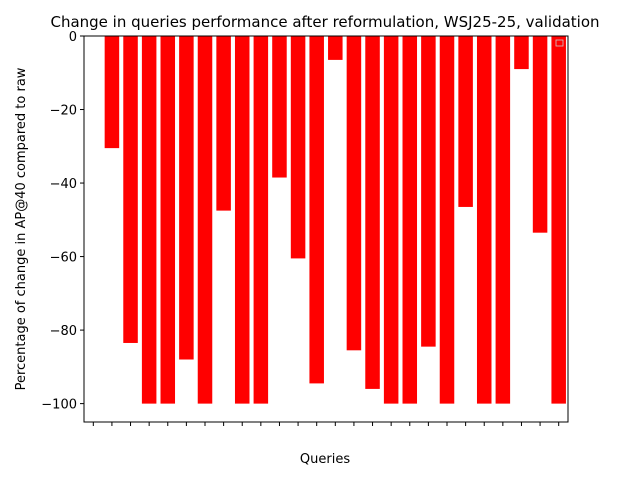 The height and width of the screenshot is (480, 640). Describe the element at coordinates (63, 184) in the screenshot. I see `y-tick-label: −40` at that location.